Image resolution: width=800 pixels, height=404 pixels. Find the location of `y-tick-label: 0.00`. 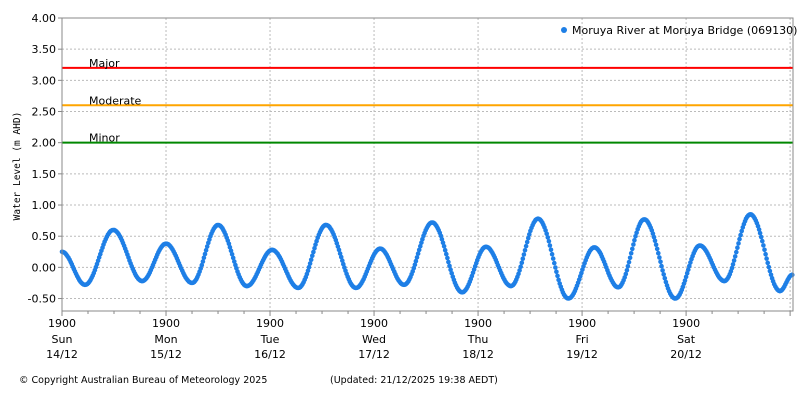

y-tick-label: 0.00 is located at coordinates (44, 267).